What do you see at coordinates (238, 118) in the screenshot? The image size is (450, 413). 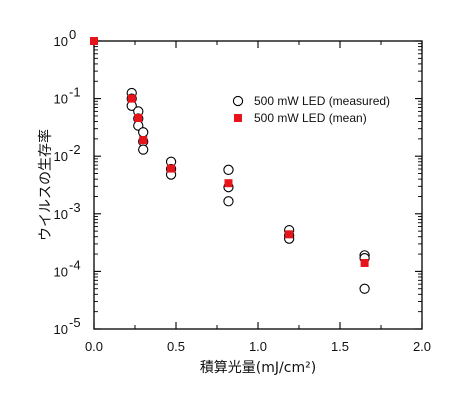 I see `legend-mean-marker` at bounding box center [238, 118].